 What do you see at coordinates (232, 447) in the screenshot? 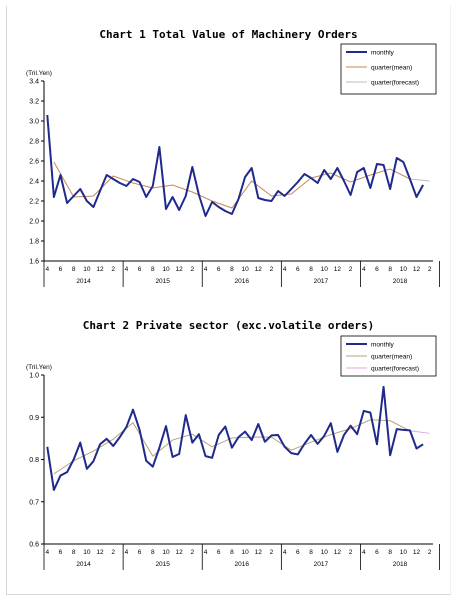
I see `chart2-series-quarter-mean` at bounding box center [232, 447].